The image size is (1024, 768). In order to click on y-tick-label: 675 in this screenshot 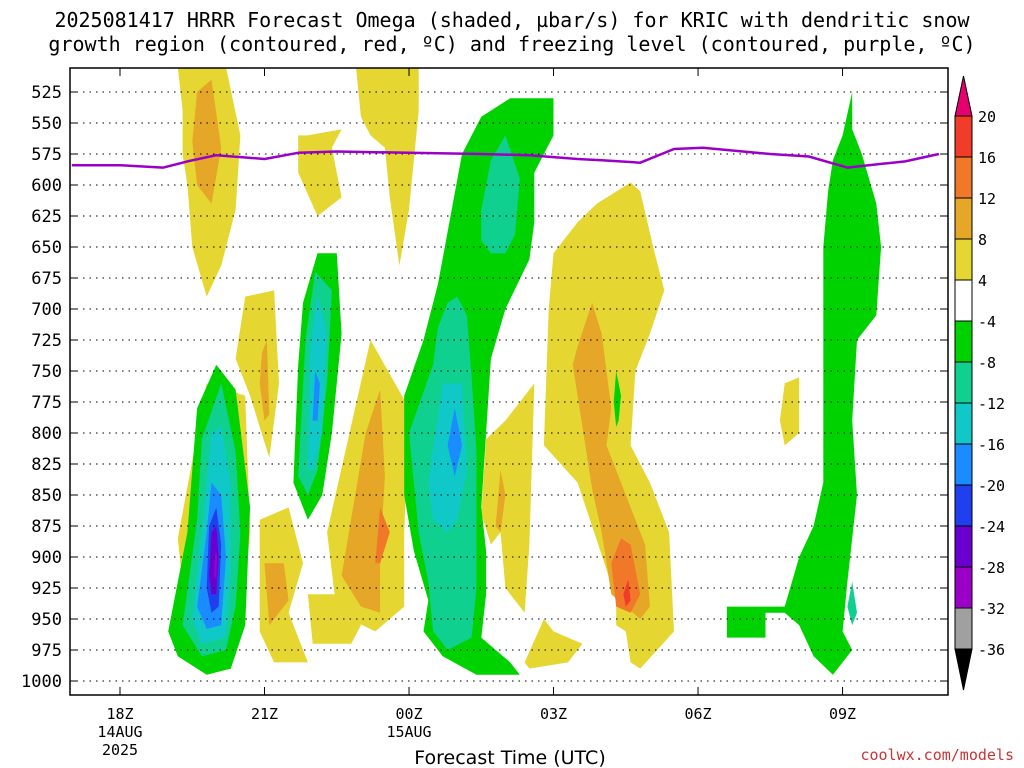, I will do `click(46, 279)`.